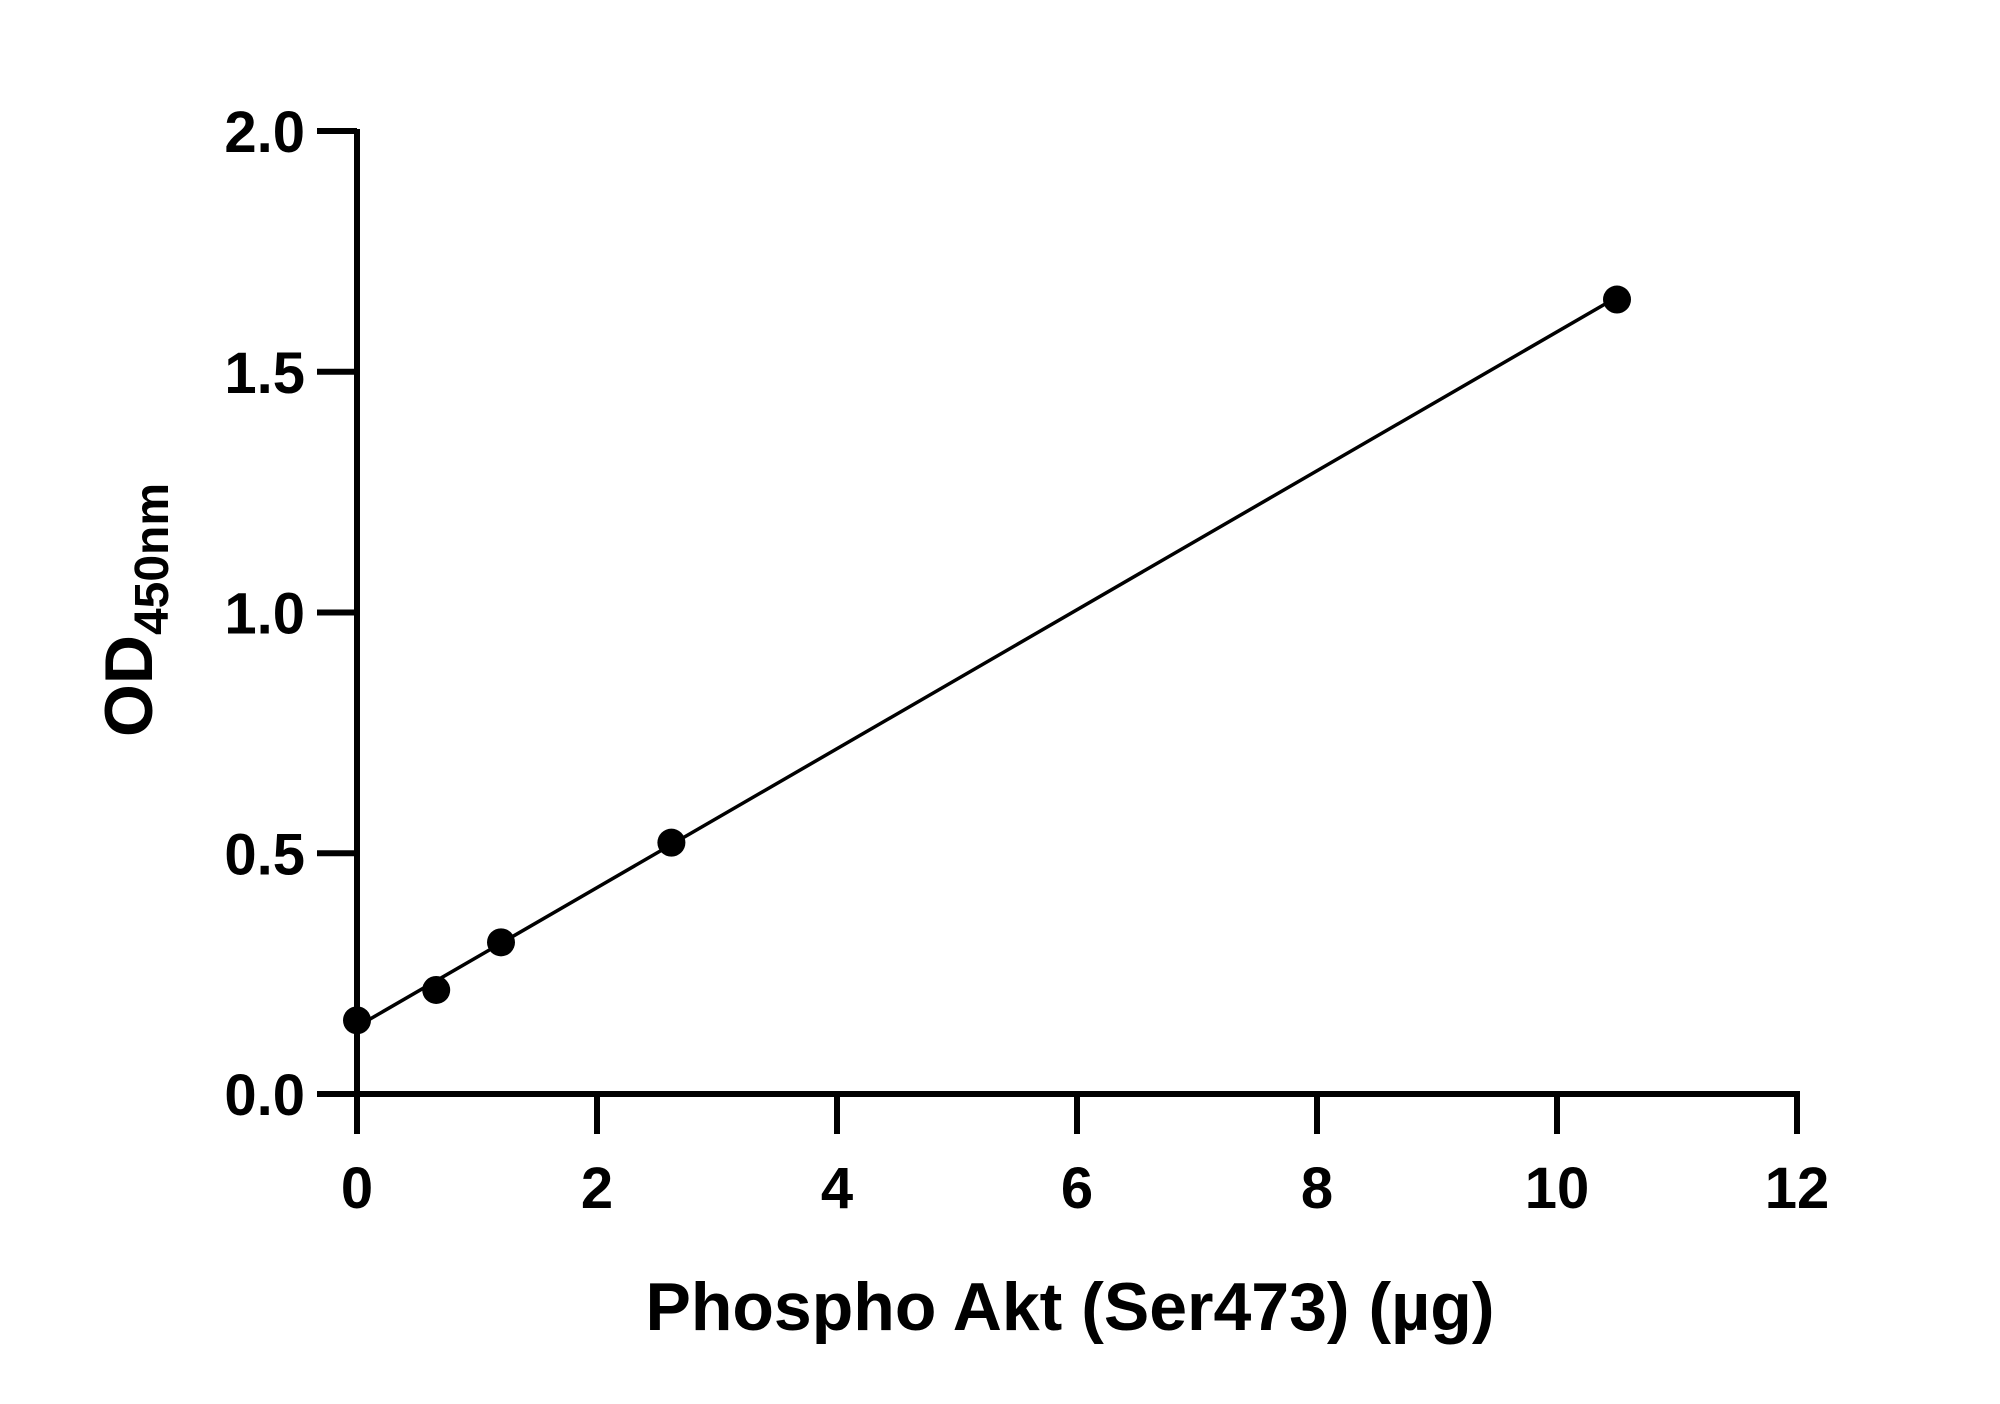 The height and width of the screenshot is (1404, 2000). What do you see at coordinates (1557, 1188) in the screenshot?
I see `x-tick-label: 10` at bounding box center [1557, 1188].